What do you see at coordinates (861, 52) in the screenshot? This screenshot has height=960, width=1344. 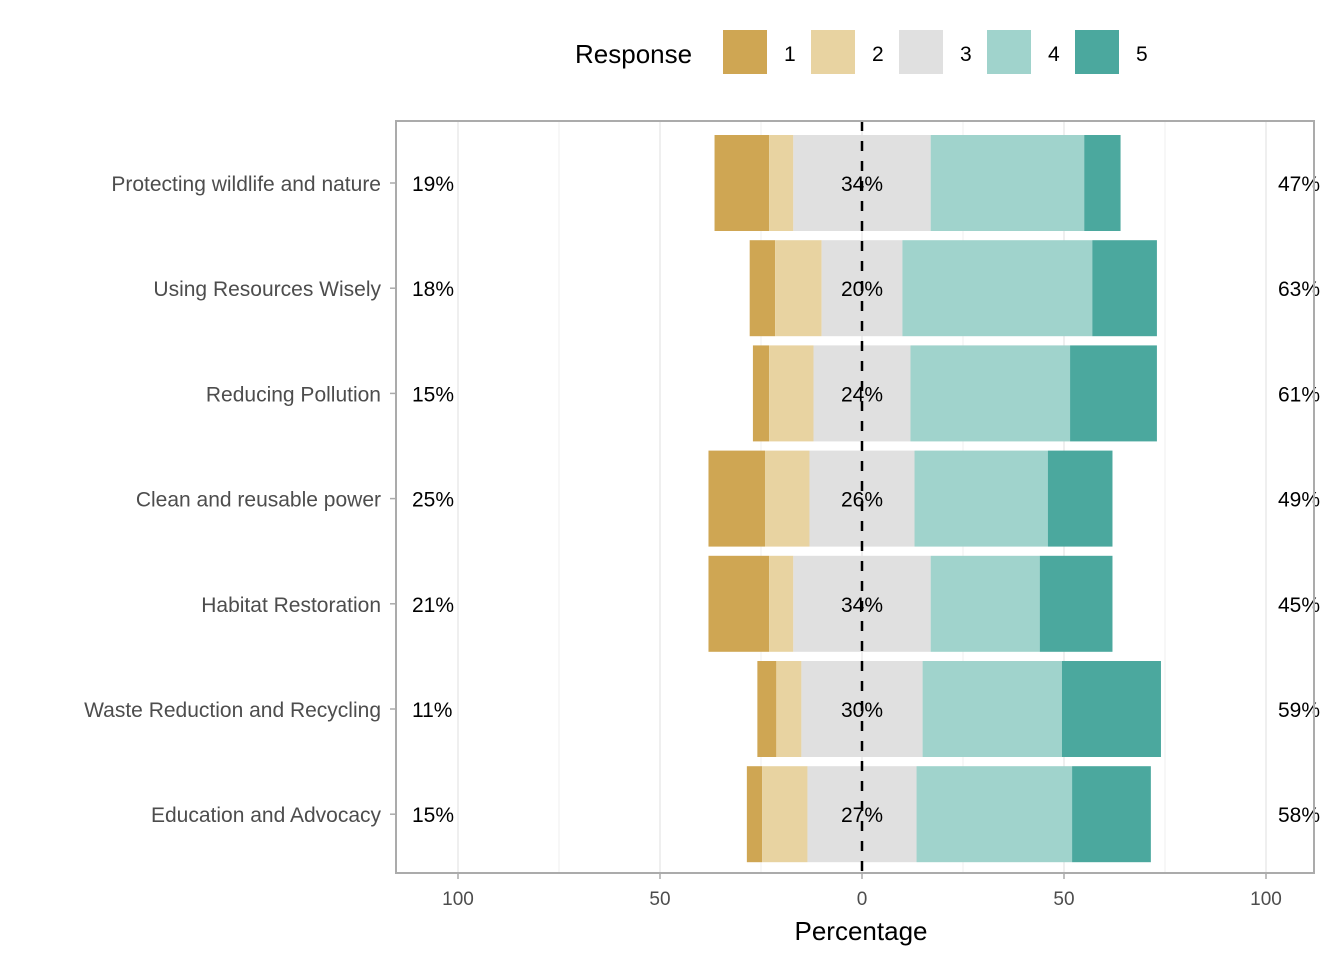 I see `legend: Response 1 2 3 4 5` at bounding box center [861, 52].